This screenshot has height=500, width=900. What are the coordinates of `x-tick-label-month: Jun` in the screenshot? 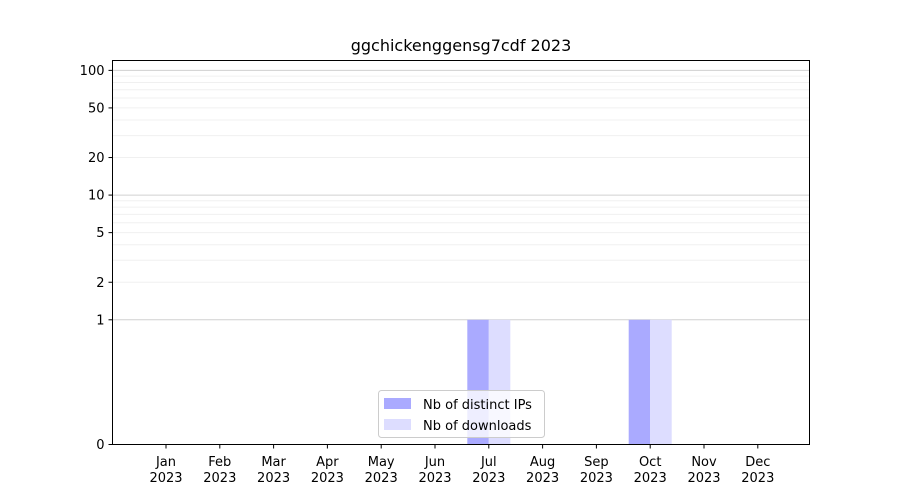 It's located at (434, 462).